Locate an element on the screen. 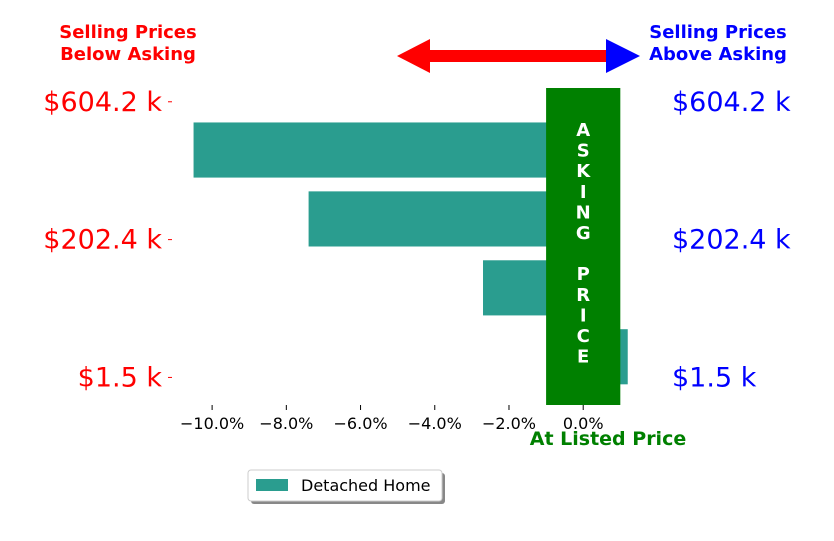 The height and width of the screenshot is (541, 834). x-tick-label-3: −4.0% is located at coordinates (435, 423).